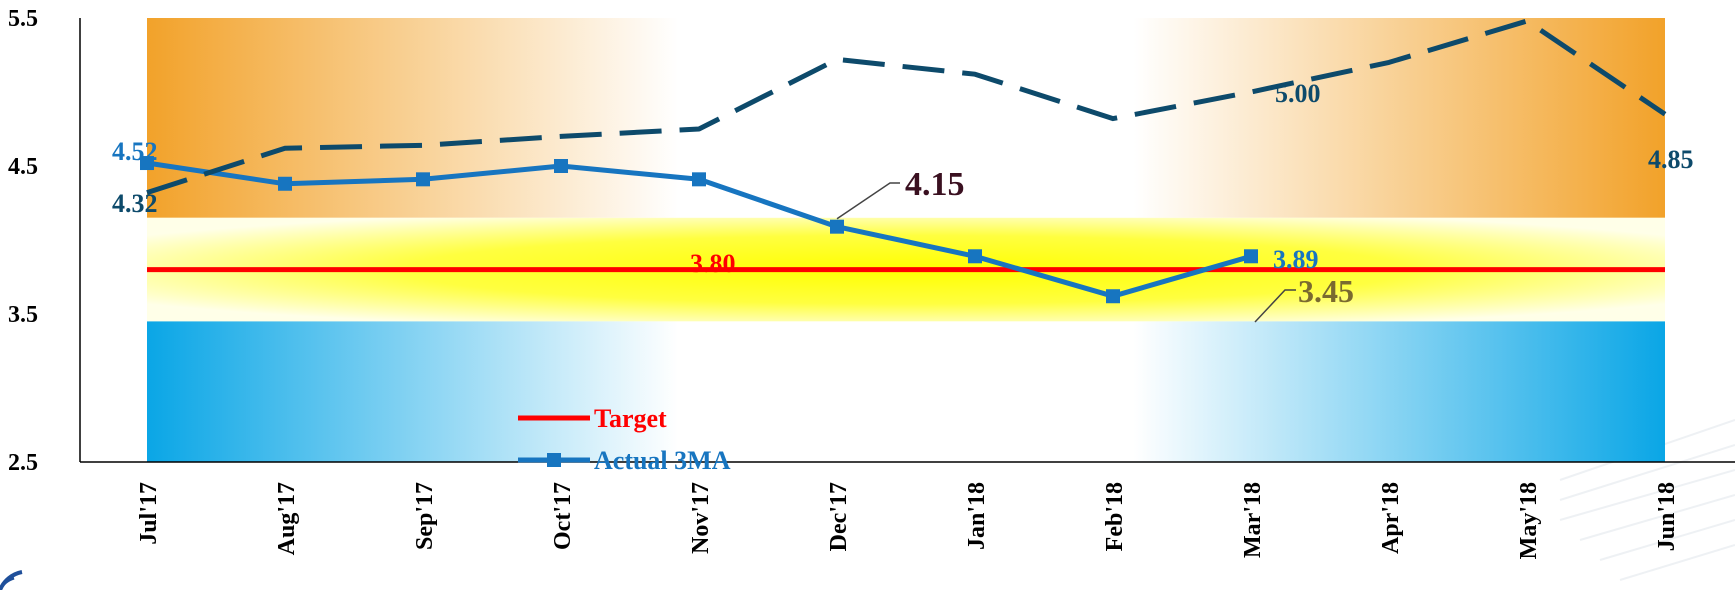 The image size is (1735, 590). I want to click on legend: Target Actual 3MA, so click(624, 439).